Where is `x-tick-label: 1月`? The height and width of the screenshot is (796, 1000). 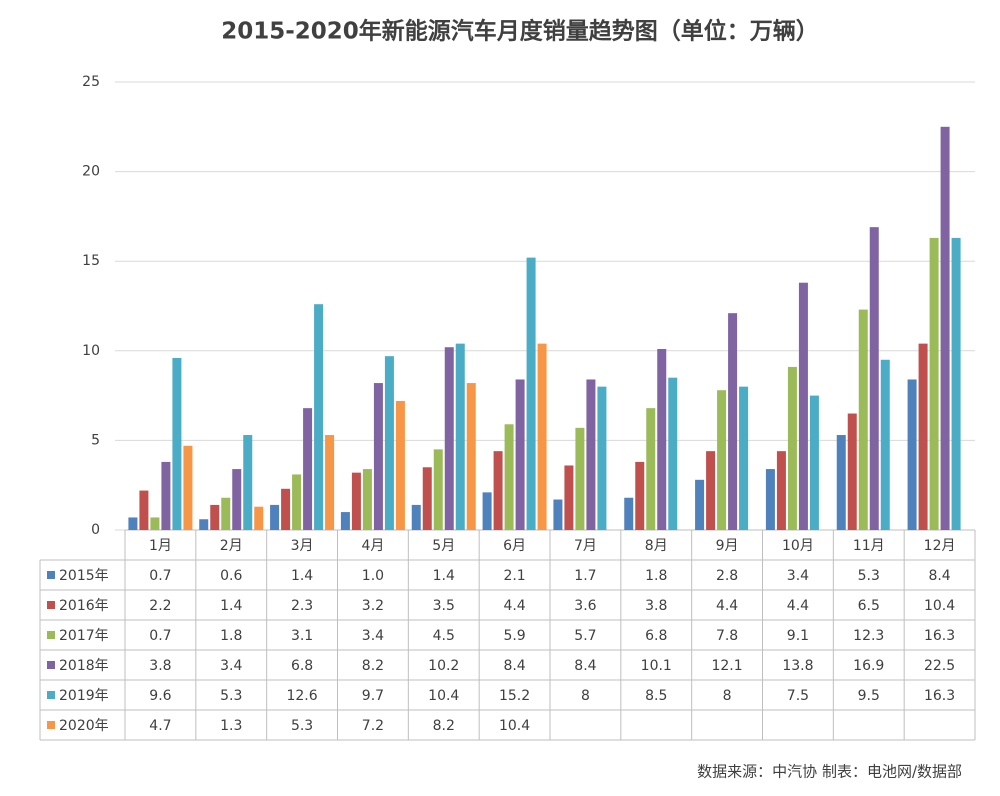 x-tick-label: 1月 is located at coordinates (160, 546).